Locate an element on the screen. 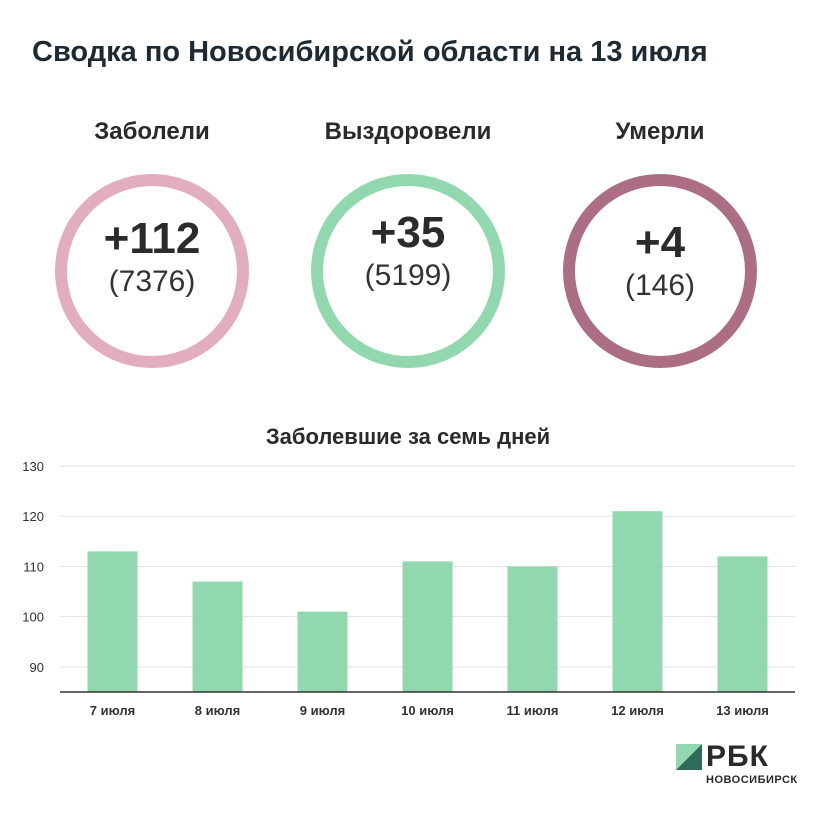 Image resolution: width=816 pixels, height=816 pixels. stat-label: Умерли is located at coordinates (660, 131).